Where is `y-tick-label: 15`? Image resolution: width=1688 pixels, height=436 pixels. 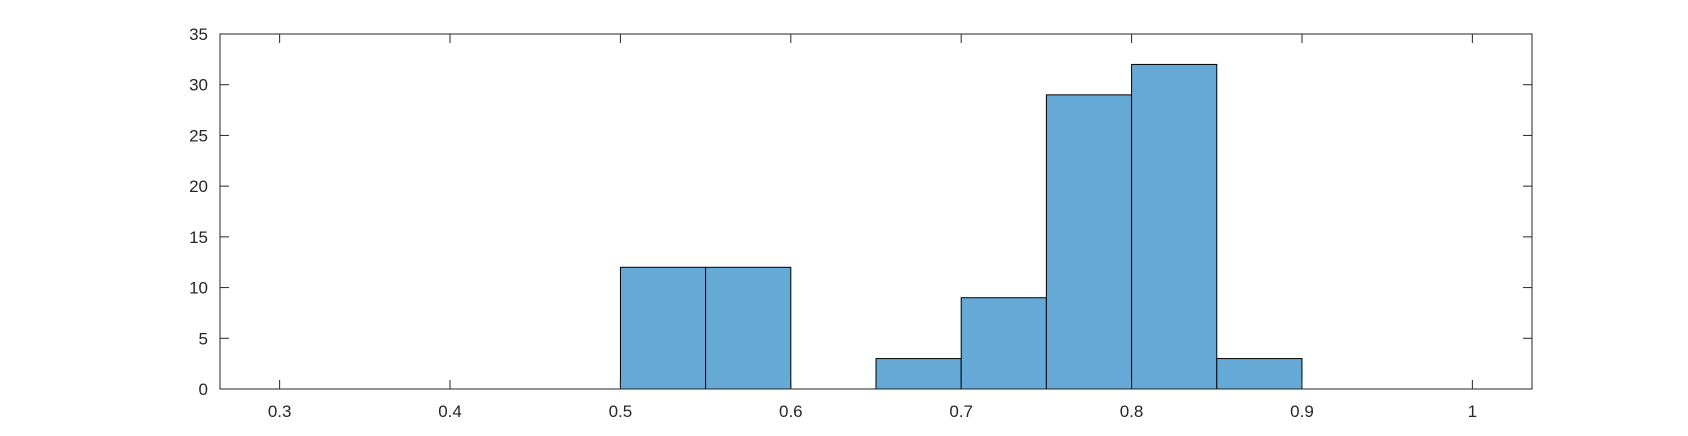
y-tick-label: 15 is located at coordinates (198, 237).